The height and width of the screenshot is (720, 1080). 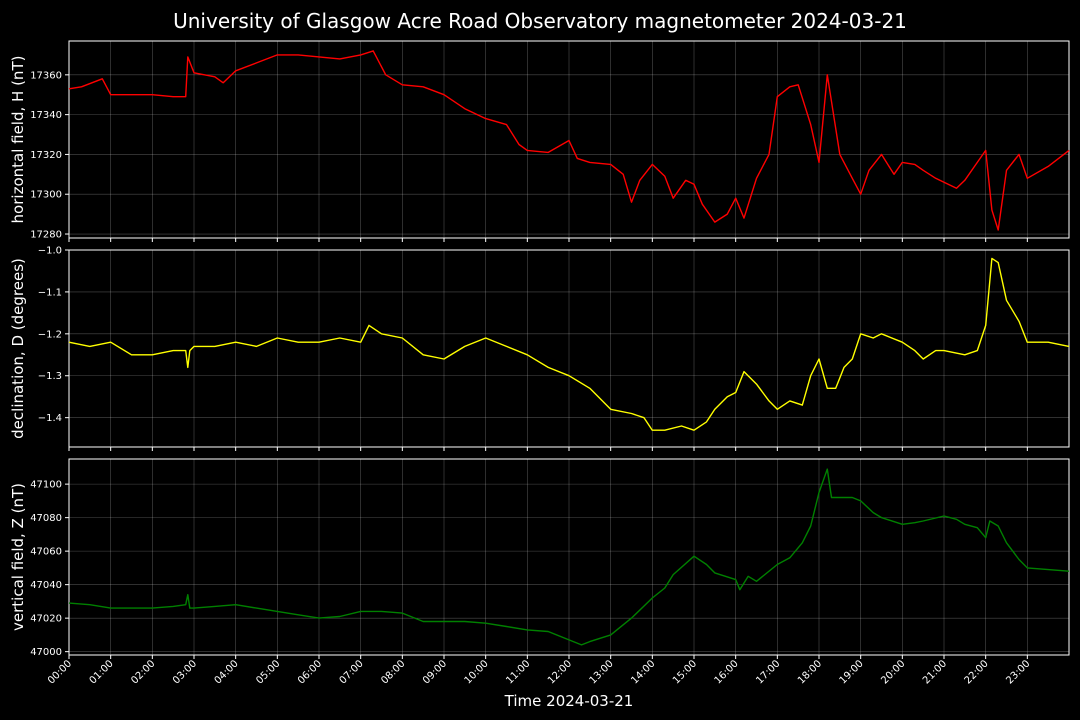 What do you see at coordinates (643, 672) in the screenshot?
I see `x-tick-label: 14:00` at bounding box center [643, 672].